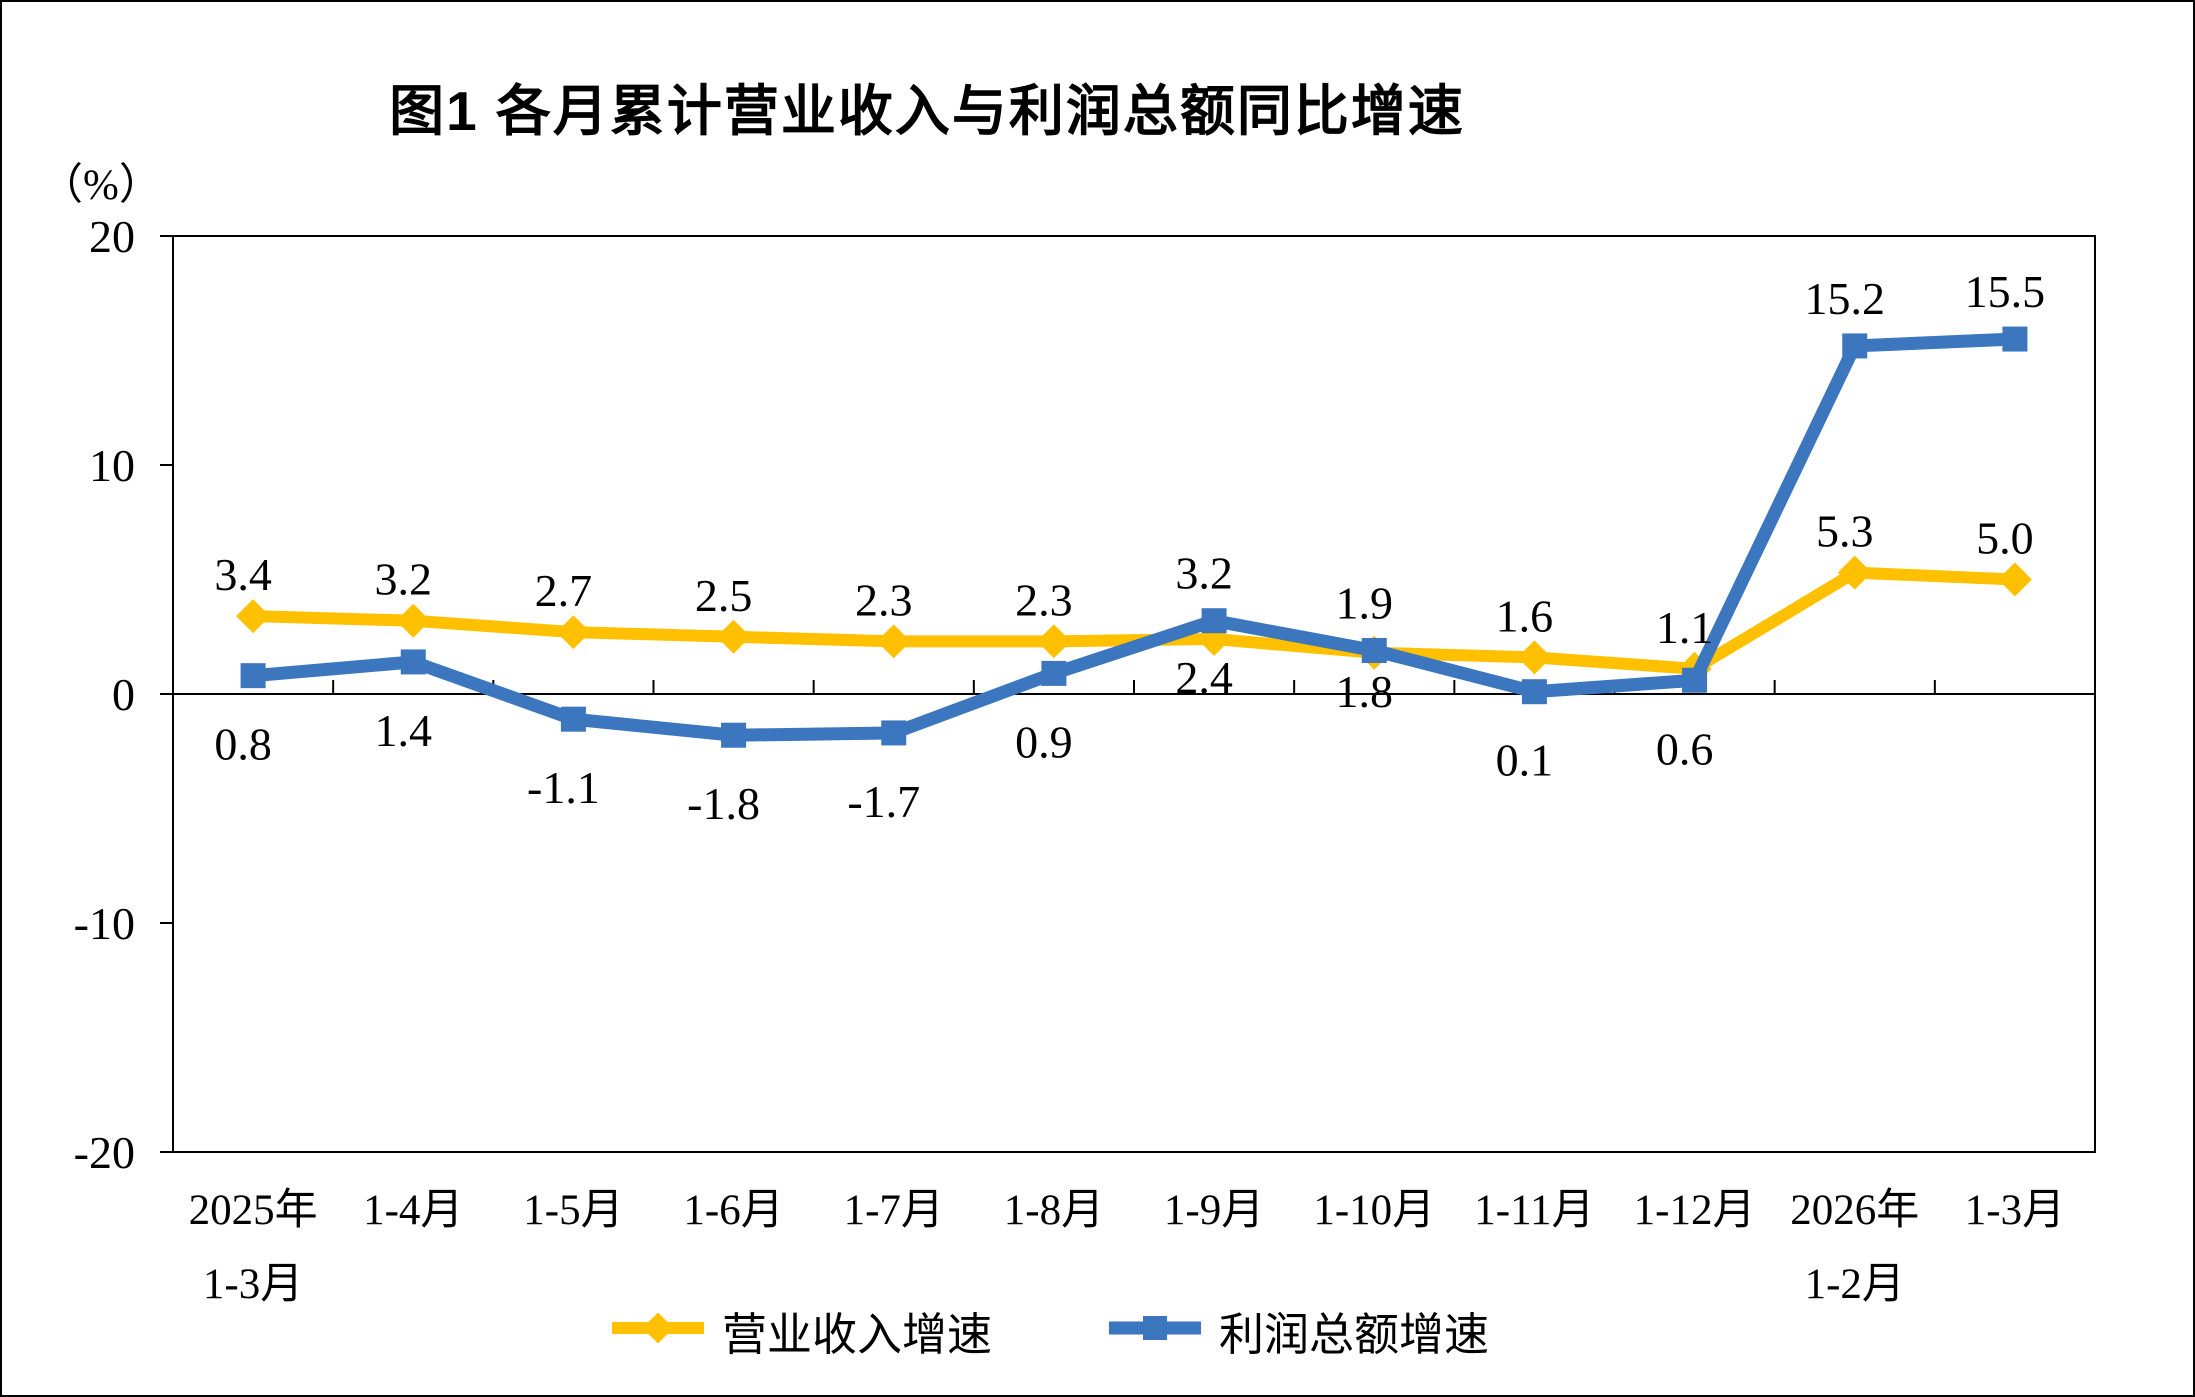 The image size is (2195, 1397). I want to click on x-axis-label: 1-4月, so click(413, 1210).